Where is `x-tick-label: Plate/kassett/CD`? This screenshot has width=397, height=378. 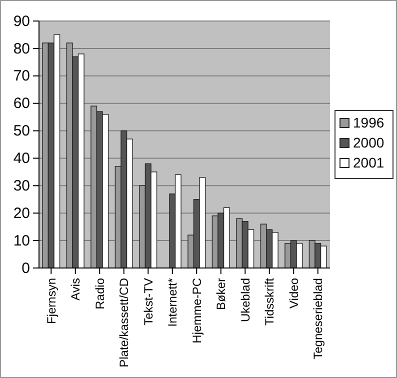
x-tick-label: Plate/kassett/CD is located at coordinates (124, 323).